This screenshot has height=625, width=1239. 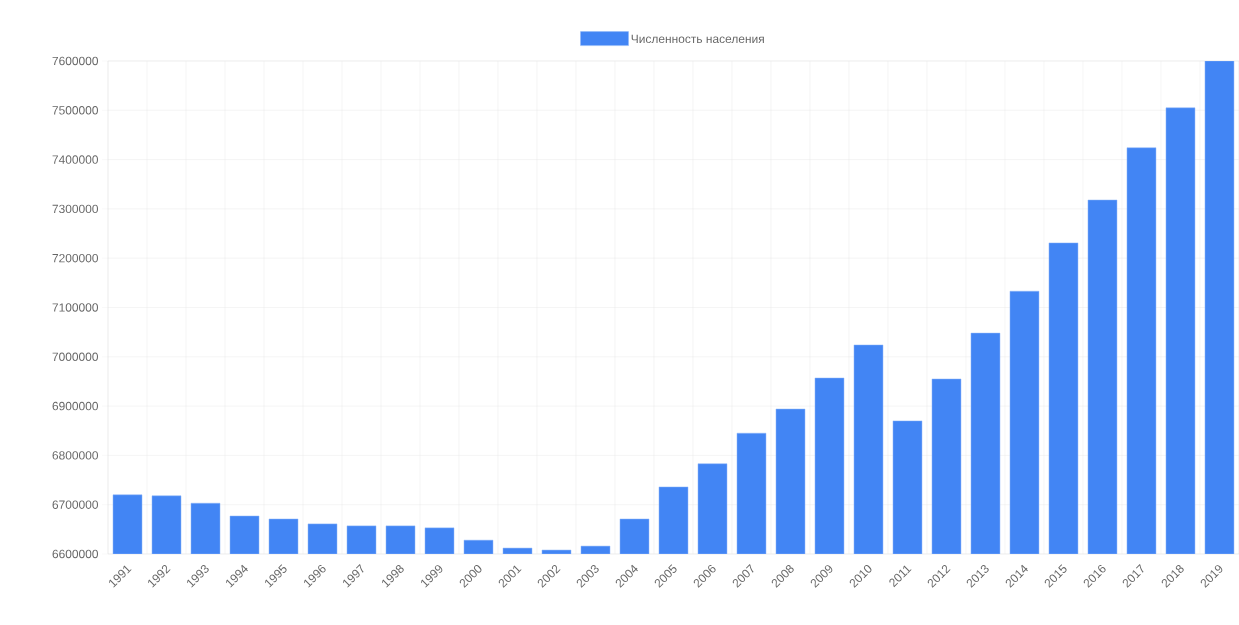 What do you see at coordinates (75, 554) in the screenshot?
I see `y-tick-label: 6600000` at bounding box center [75, 554].